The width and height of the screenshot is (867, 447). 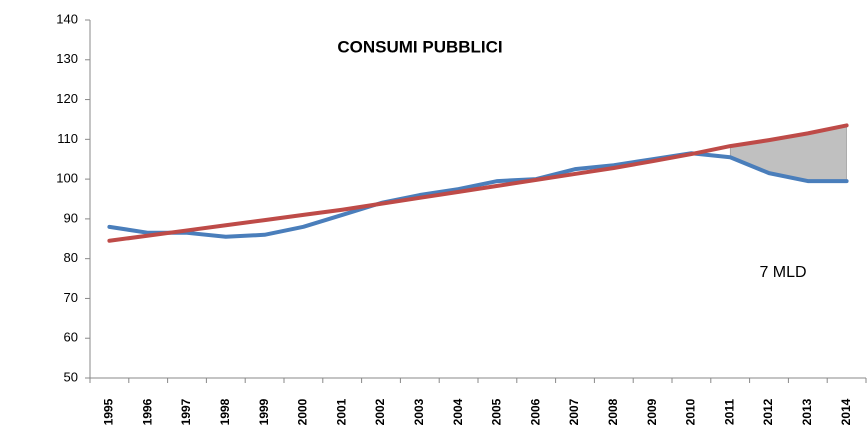 What do you see at coordinates (613, 411) in the screenshot?
I see `x-tick-label: 2008` at bounding box center [613, 411].